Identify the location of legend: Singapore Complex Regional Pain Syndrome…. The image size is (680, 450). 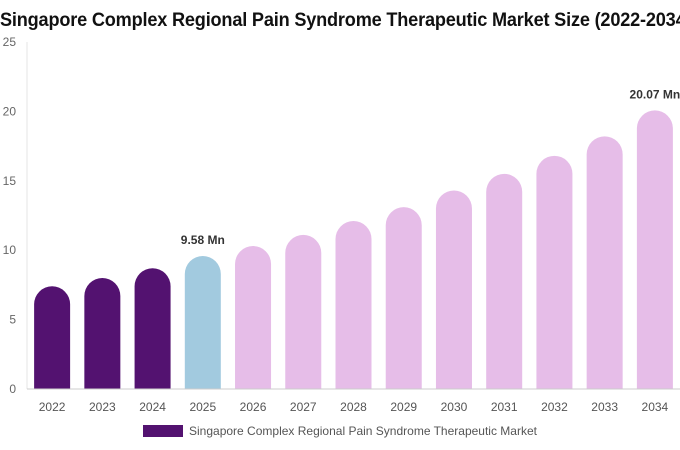
(340, 431).